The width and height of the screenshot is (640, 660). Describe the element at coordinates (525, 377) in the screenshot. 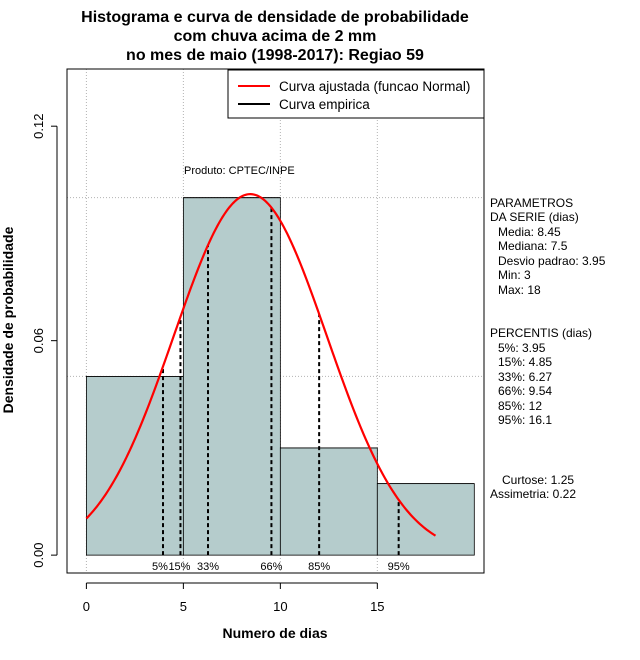

I see `percentil-line: 33%: 6.27` at that location.